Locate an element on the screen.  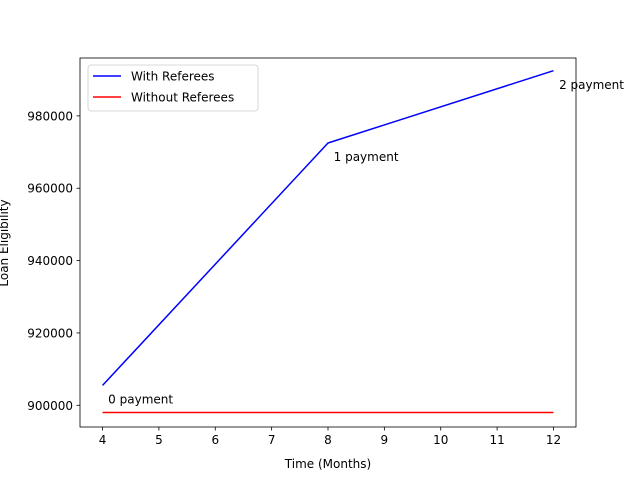
legend-box is located at coordinates (173, 88).